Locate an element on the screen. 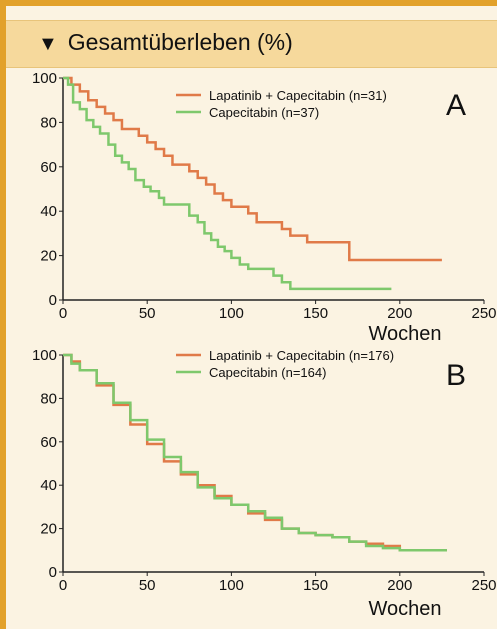  section-header: ▼ Gesamtüberleben (%) is located at coordinates (251, 44).